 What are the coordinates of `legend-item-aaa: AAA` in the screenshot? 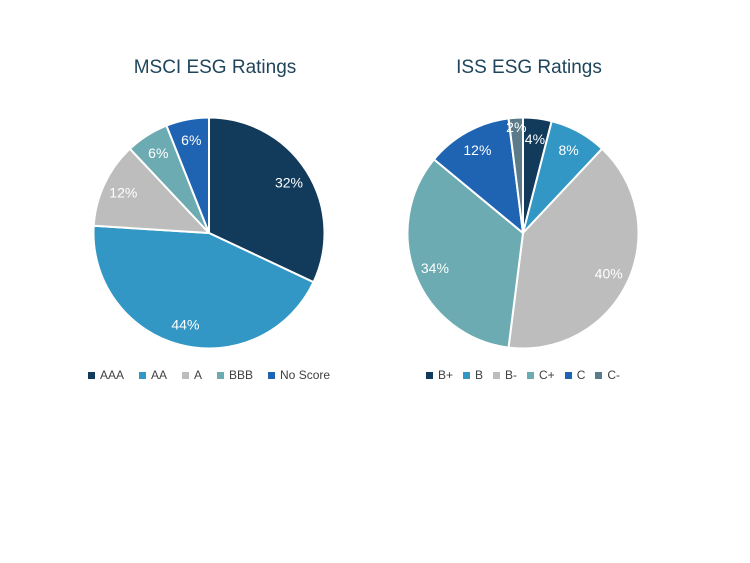 It's located at (105, 375).